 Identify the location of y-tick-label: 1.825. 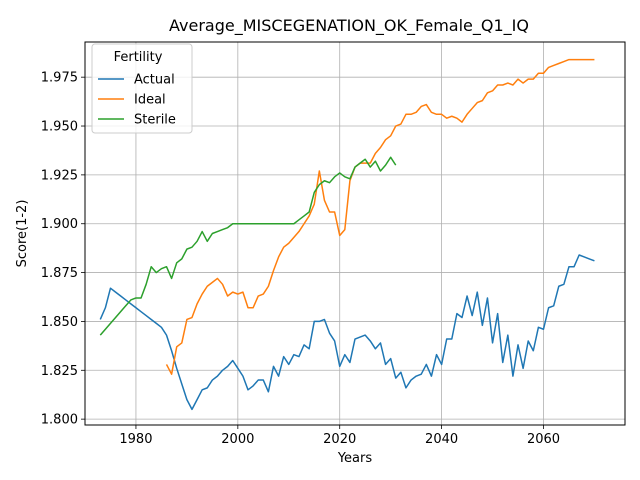
(59, 371).